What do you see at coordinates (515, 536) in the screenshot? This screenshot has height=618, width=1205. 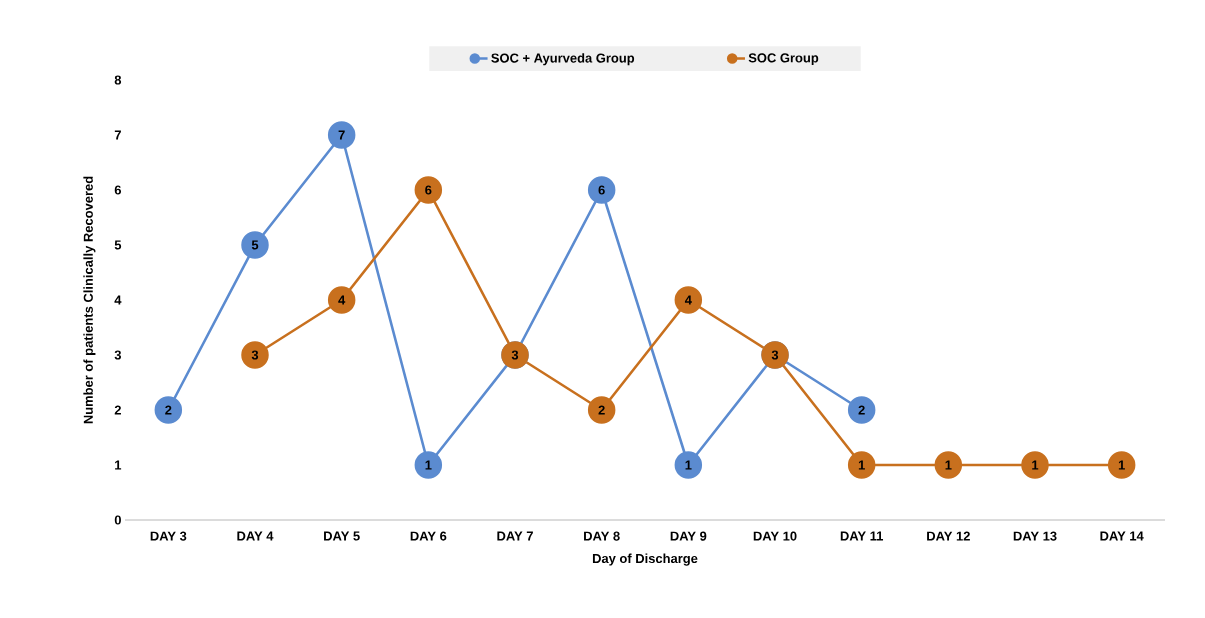 I see `x-tick-label: DAY 7` at bounding box center [515, 536].